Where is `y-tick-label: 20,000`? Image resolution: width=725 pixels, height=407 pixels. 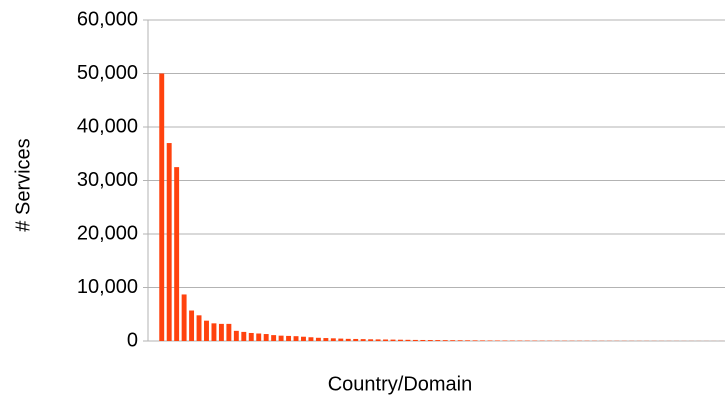 y-tick-label: 20,000 is located at coordinates (107, 233).